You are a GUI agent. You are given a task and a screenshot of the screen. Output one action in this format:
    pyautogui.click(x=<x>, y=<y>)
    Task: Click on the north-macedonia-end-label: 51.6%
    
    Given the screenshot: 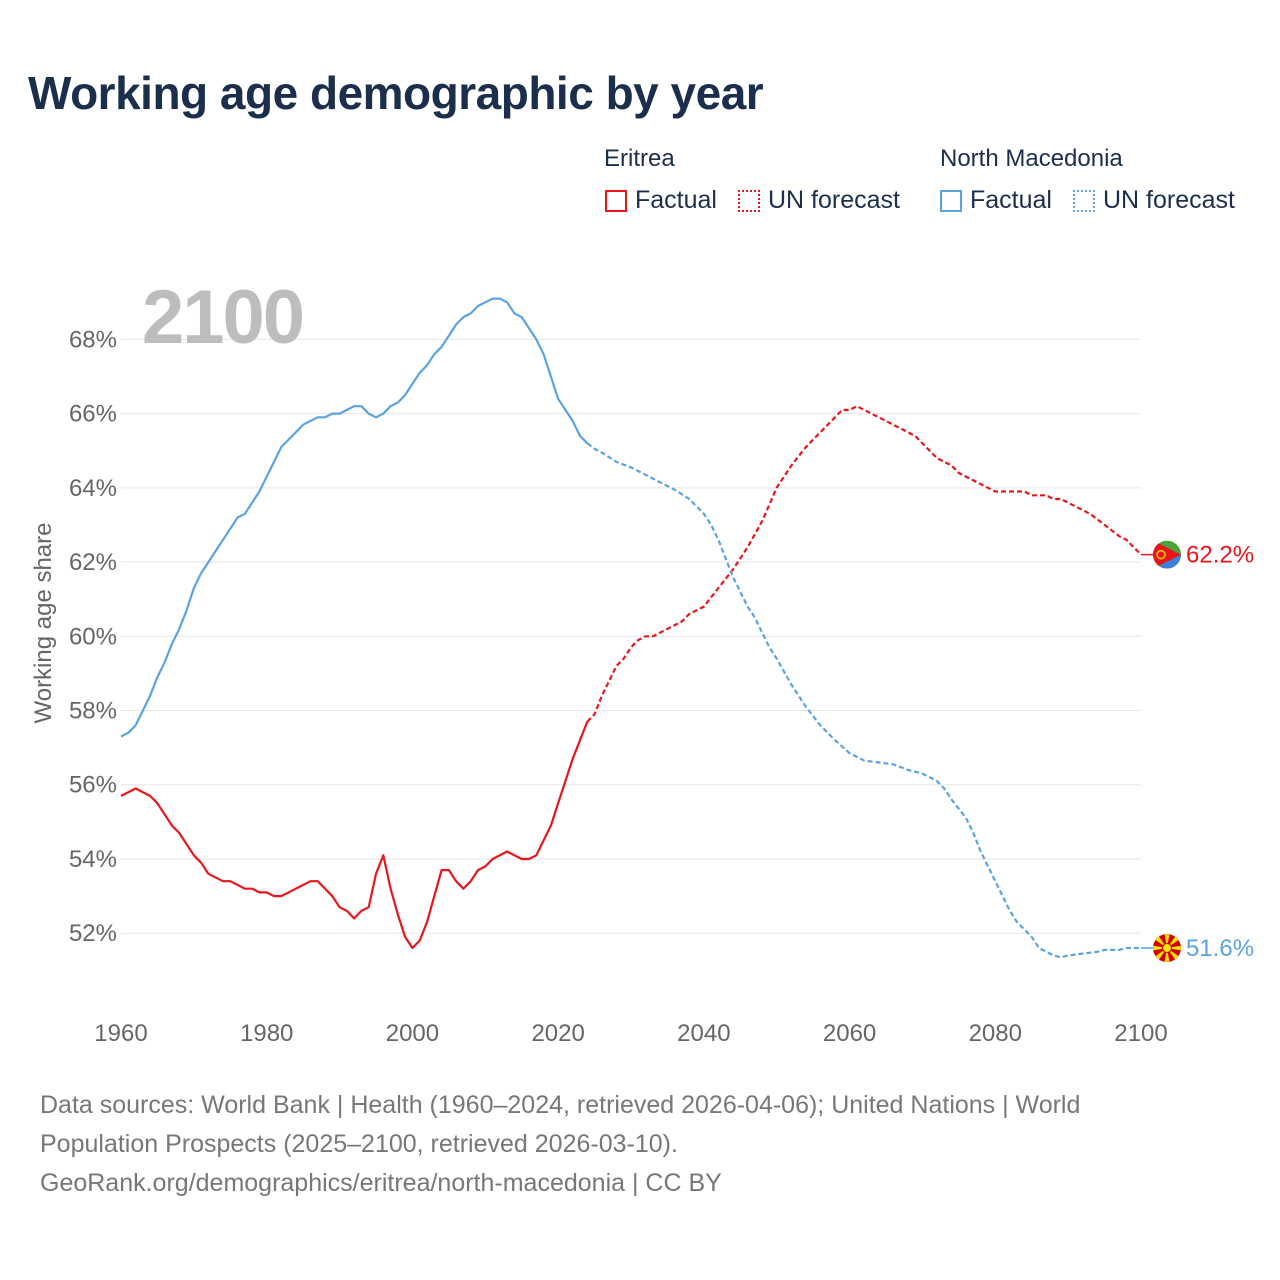 What is the action you would take?
    pyautogui.click(x=1220, y=948)
    